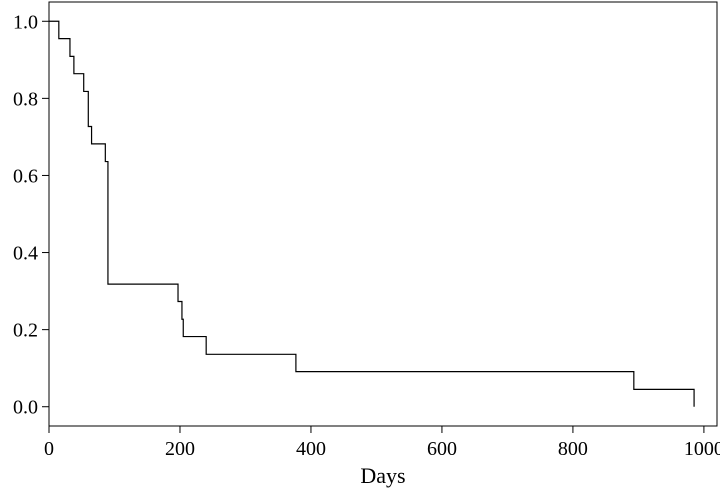 The width and height of the screenshot is (720, 490). I want to click on y-tick-label: 1.0, so click(25, 22).